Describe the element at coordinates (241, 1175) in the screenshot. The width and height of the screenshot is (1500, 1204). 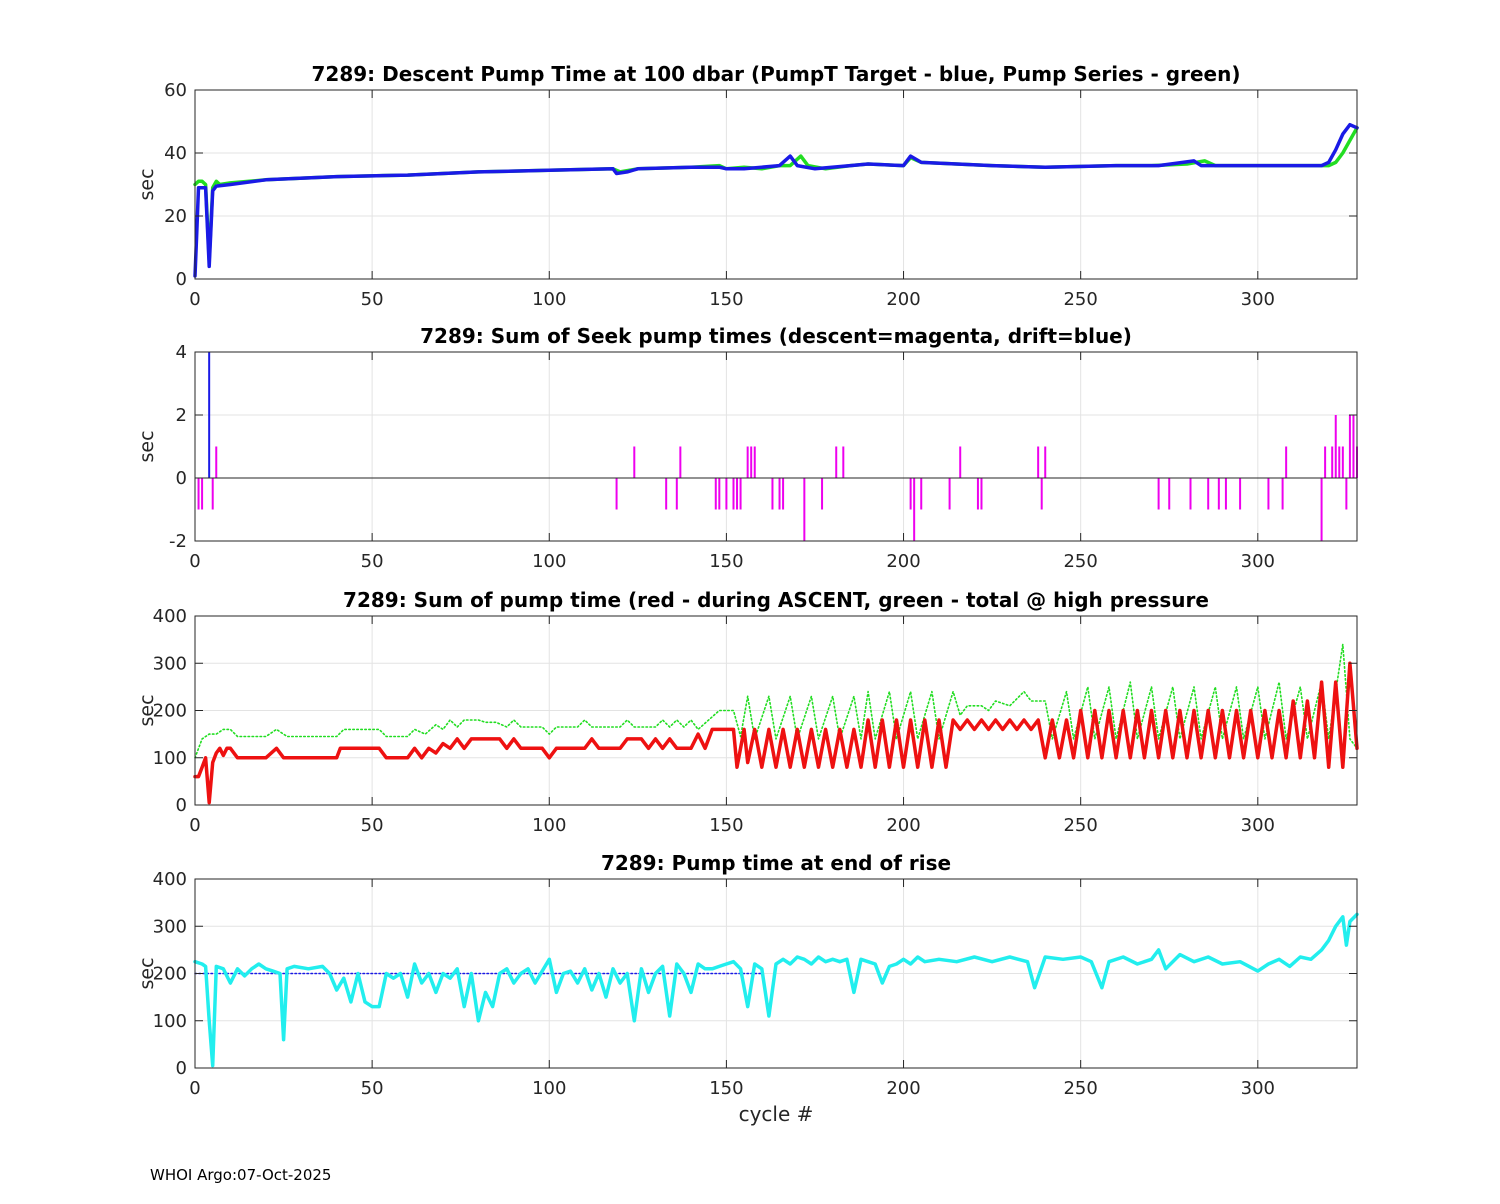
I see `footer-stamp: WHOI Argo:07-Oct-2025` at that location.